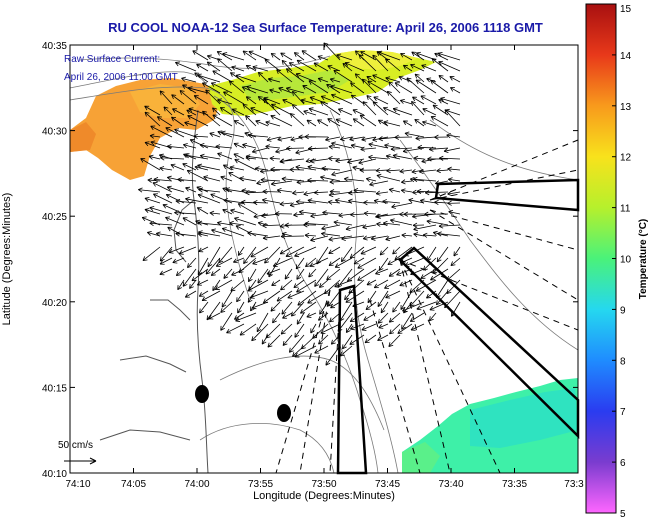  What do you see at coordinates (626, 9) in the screenshot?
I see `colorbar-tick-label: 15` at bounding box center [626, 9].